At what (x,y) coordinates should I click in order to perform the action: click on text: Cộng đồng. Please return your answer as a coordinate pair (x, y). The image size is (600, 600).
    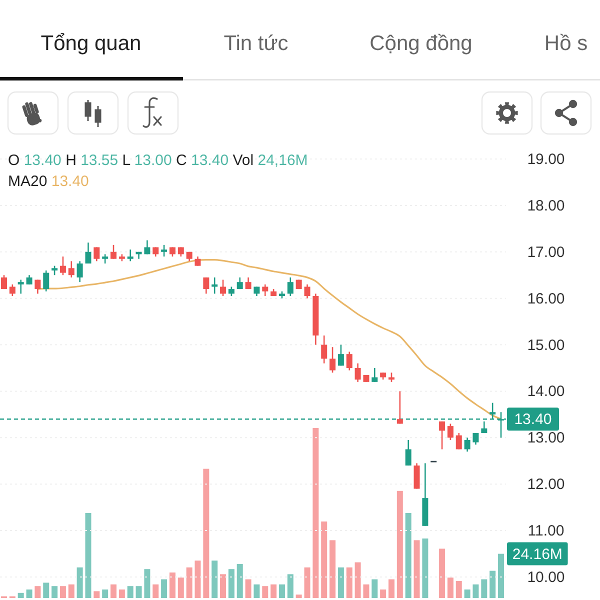
    Looking at the image, I should click on (421, 43).